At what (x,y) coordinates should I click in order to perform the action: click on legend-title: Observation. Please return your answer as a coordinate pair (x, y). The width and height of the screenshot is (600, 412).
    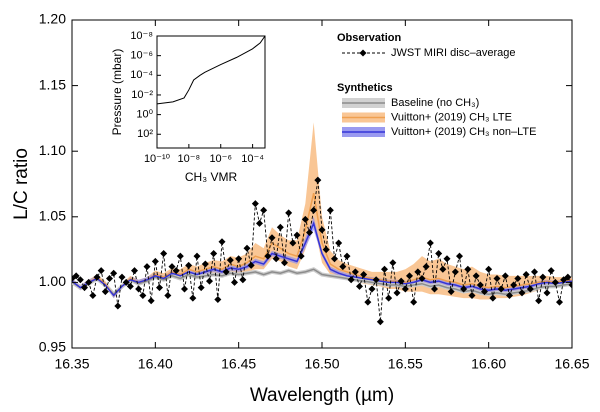
    Looking at the image, I should click on (369, 38).